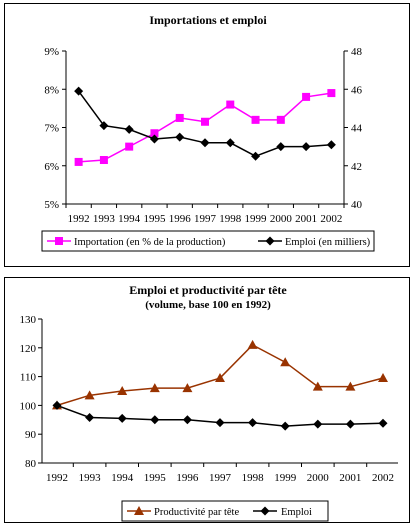 The width and height of the screenshot is (417, 529). Describe the element at coordinates (51, 90) in the screenshot. I see `chart1-left-tick-label: 8%` at that location.